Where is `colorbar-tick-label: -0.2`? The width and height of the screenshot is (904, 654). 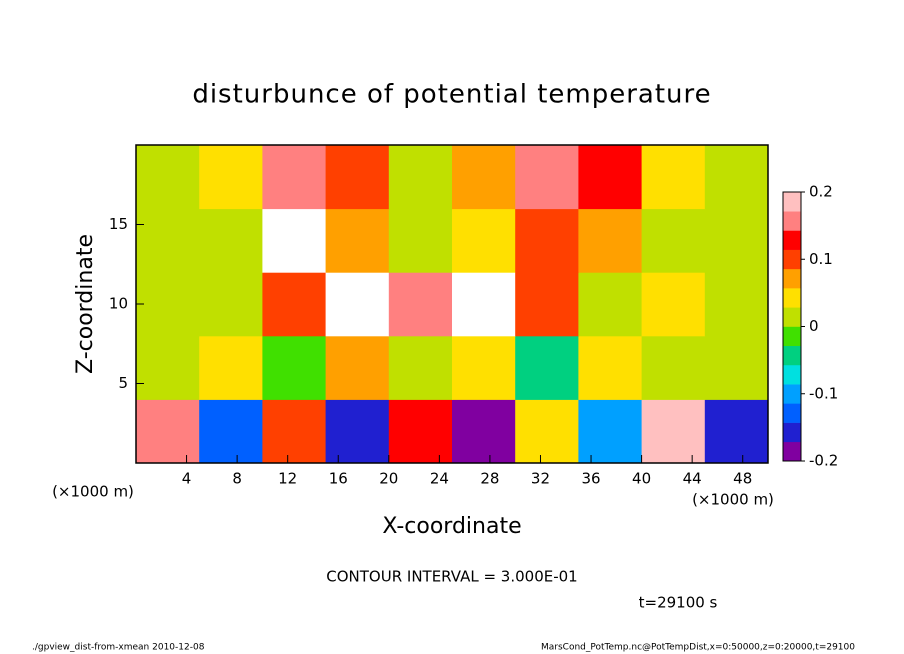 colorbar-tick-label: -0.2 is located at coordinates (823, 461).